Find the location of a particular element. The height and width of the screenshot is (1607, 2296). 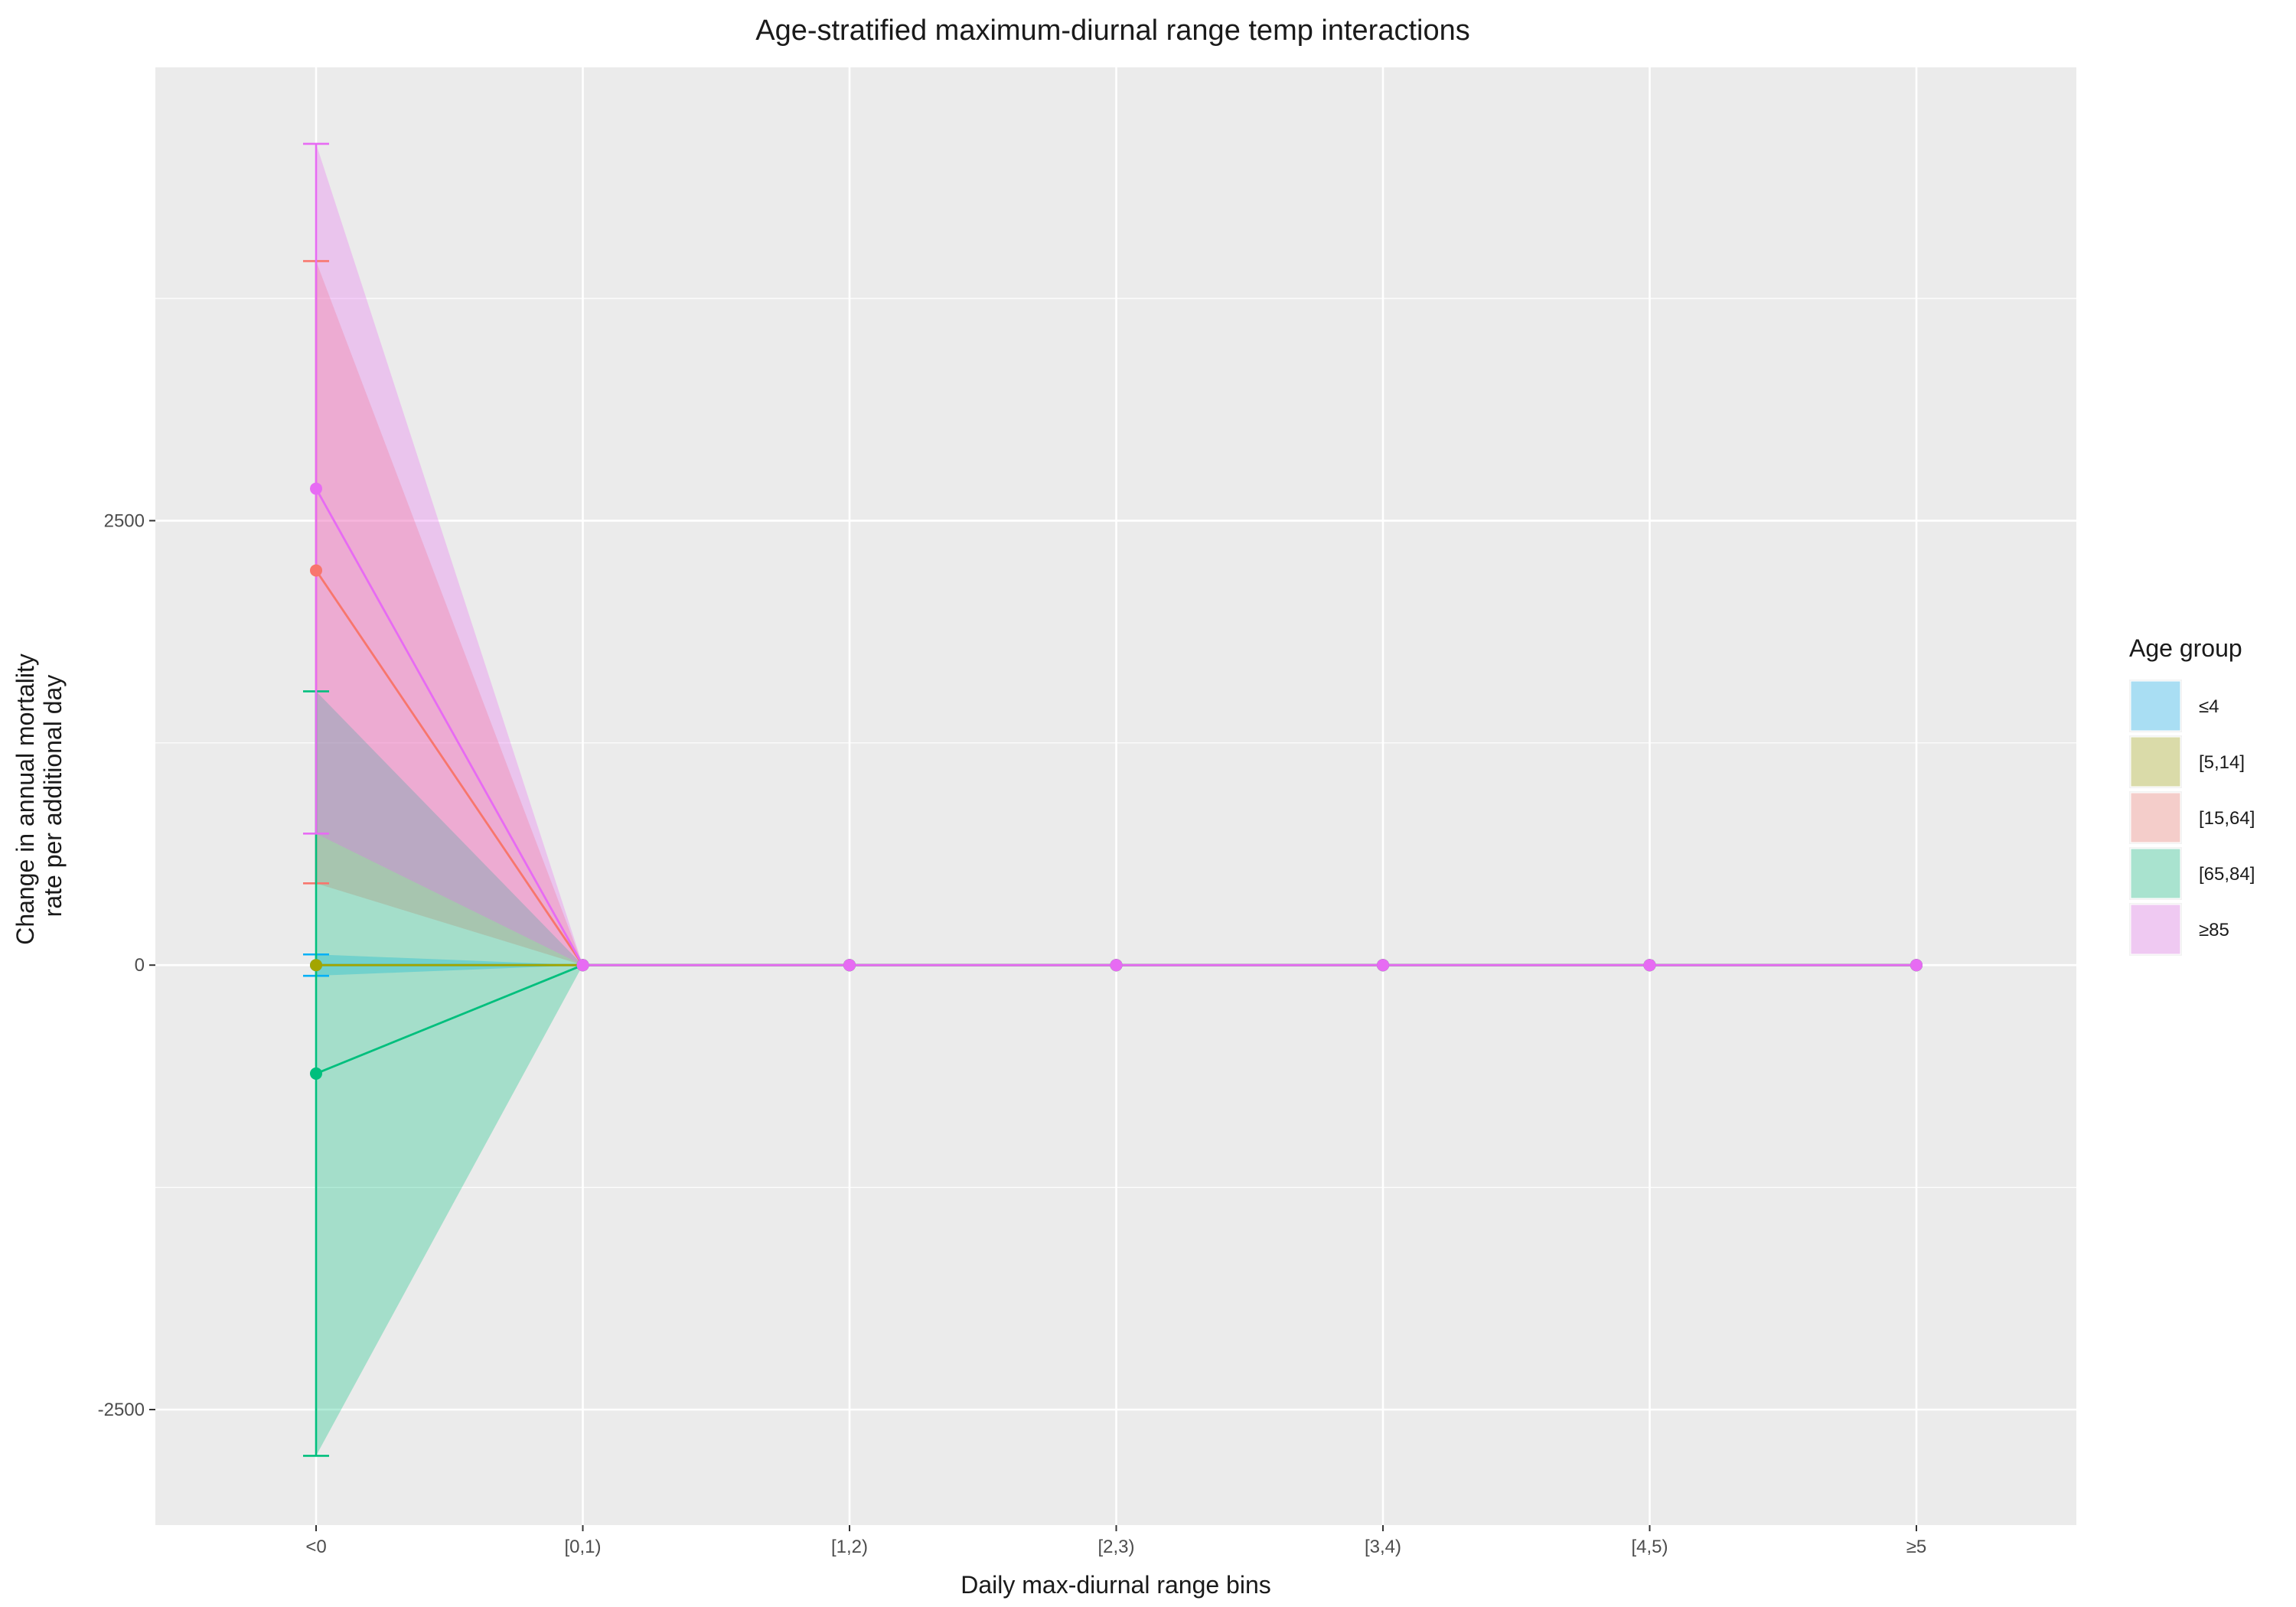

x-tick-label: <0 is located at coordinates (315, 1547).